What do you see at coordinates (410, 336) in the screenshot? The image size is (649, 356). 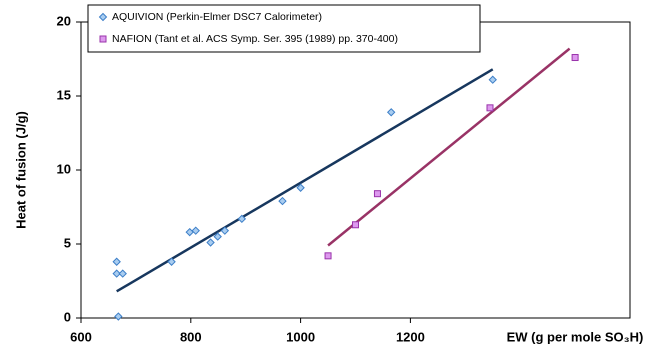 I see `x-tick-label: 1200` at bounding box center [410, 336].